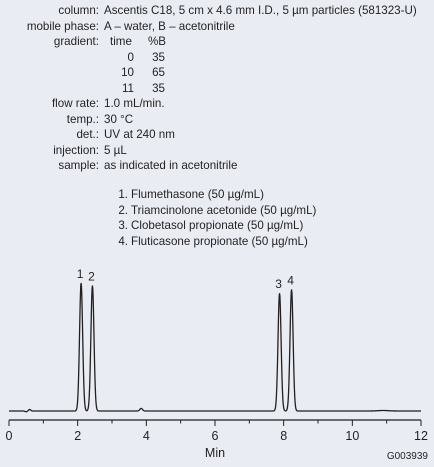 The width and height of the screenshot is (434, 467). I want to click on peak-name: Fluticasone propionate (50 µg/mL), so click(219, 241).